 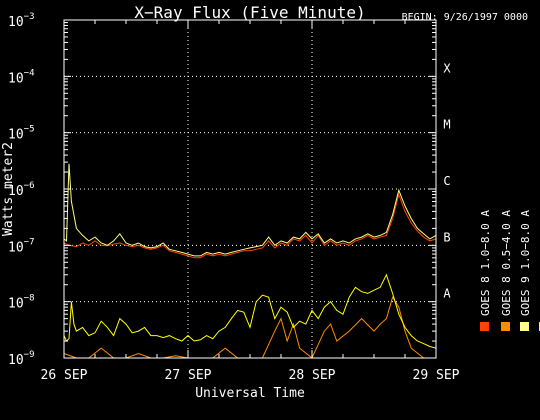 I want to click on y-tick-label: 10⁻⁷, so click(x=21, y=246).